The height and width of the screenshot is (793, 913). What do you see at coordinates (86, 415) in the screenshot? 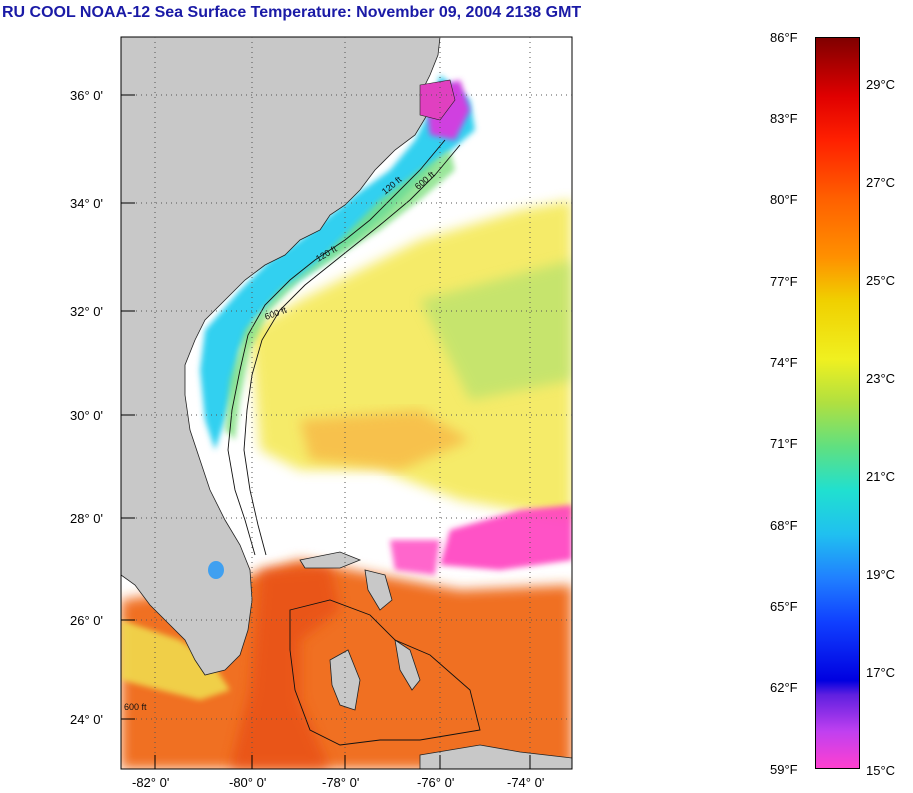
I see `lat-label-30: 30° 0'` at bounding box center [86, 415].